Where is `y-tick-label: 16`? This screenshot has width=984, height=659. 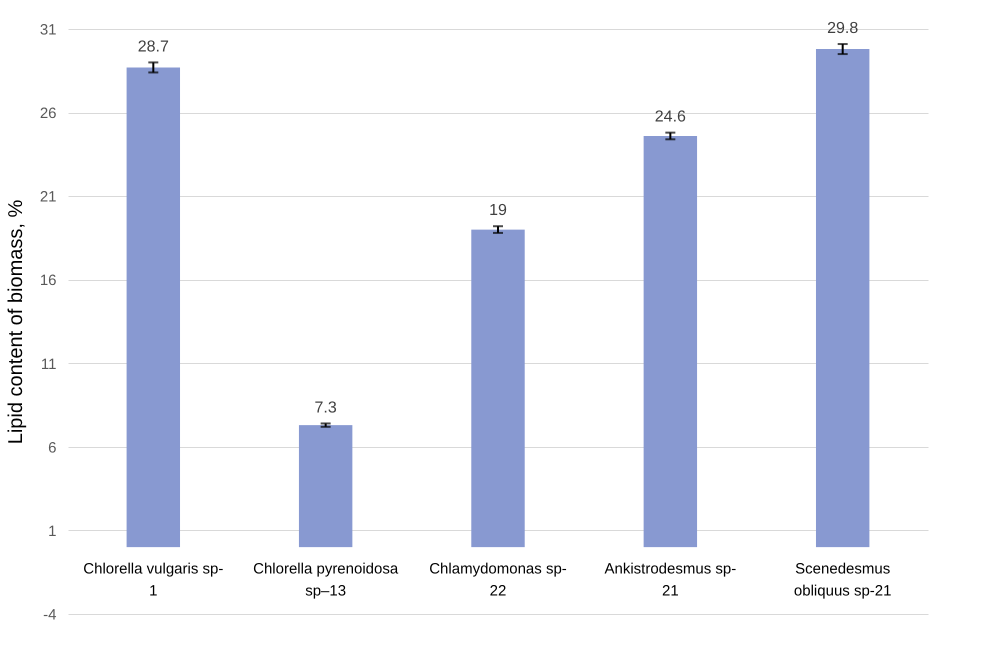
y-tick-label: 16 is located at coordinates (48, 281).